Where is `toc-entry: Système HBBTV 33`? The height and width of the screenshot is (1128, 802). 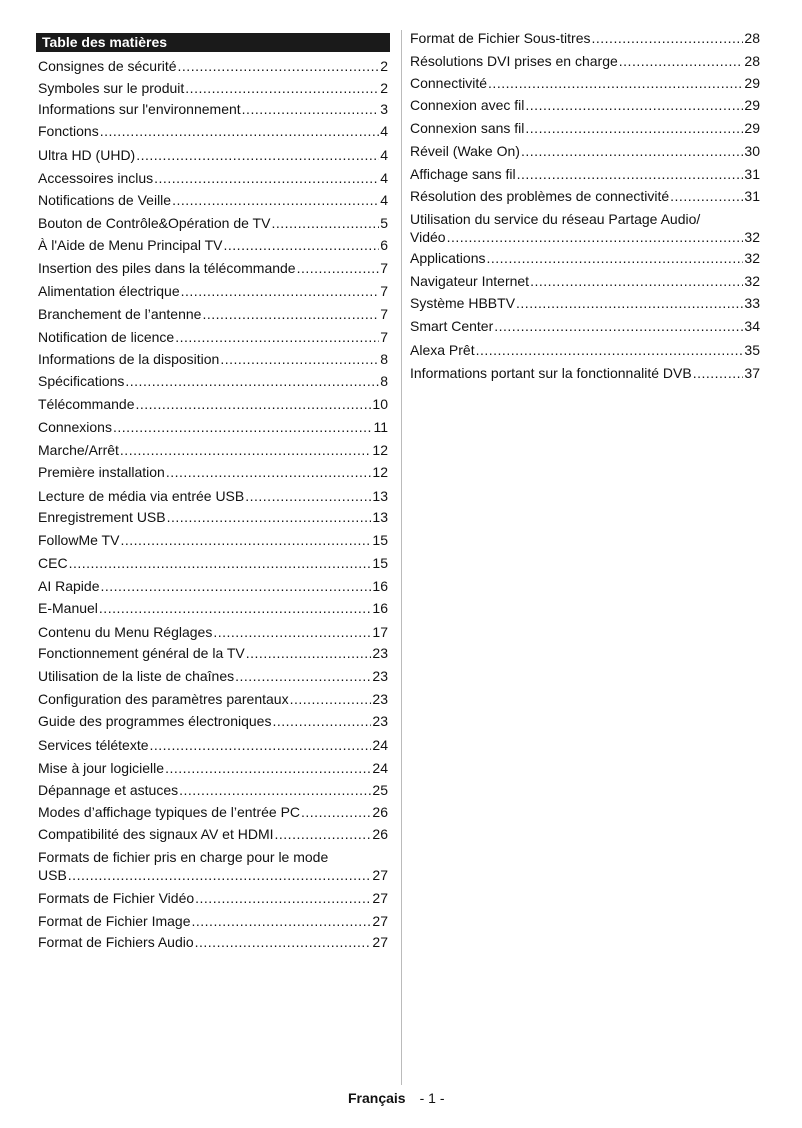
toc-entry: Système HBBTV 33 is located at coordinates (585, 303).